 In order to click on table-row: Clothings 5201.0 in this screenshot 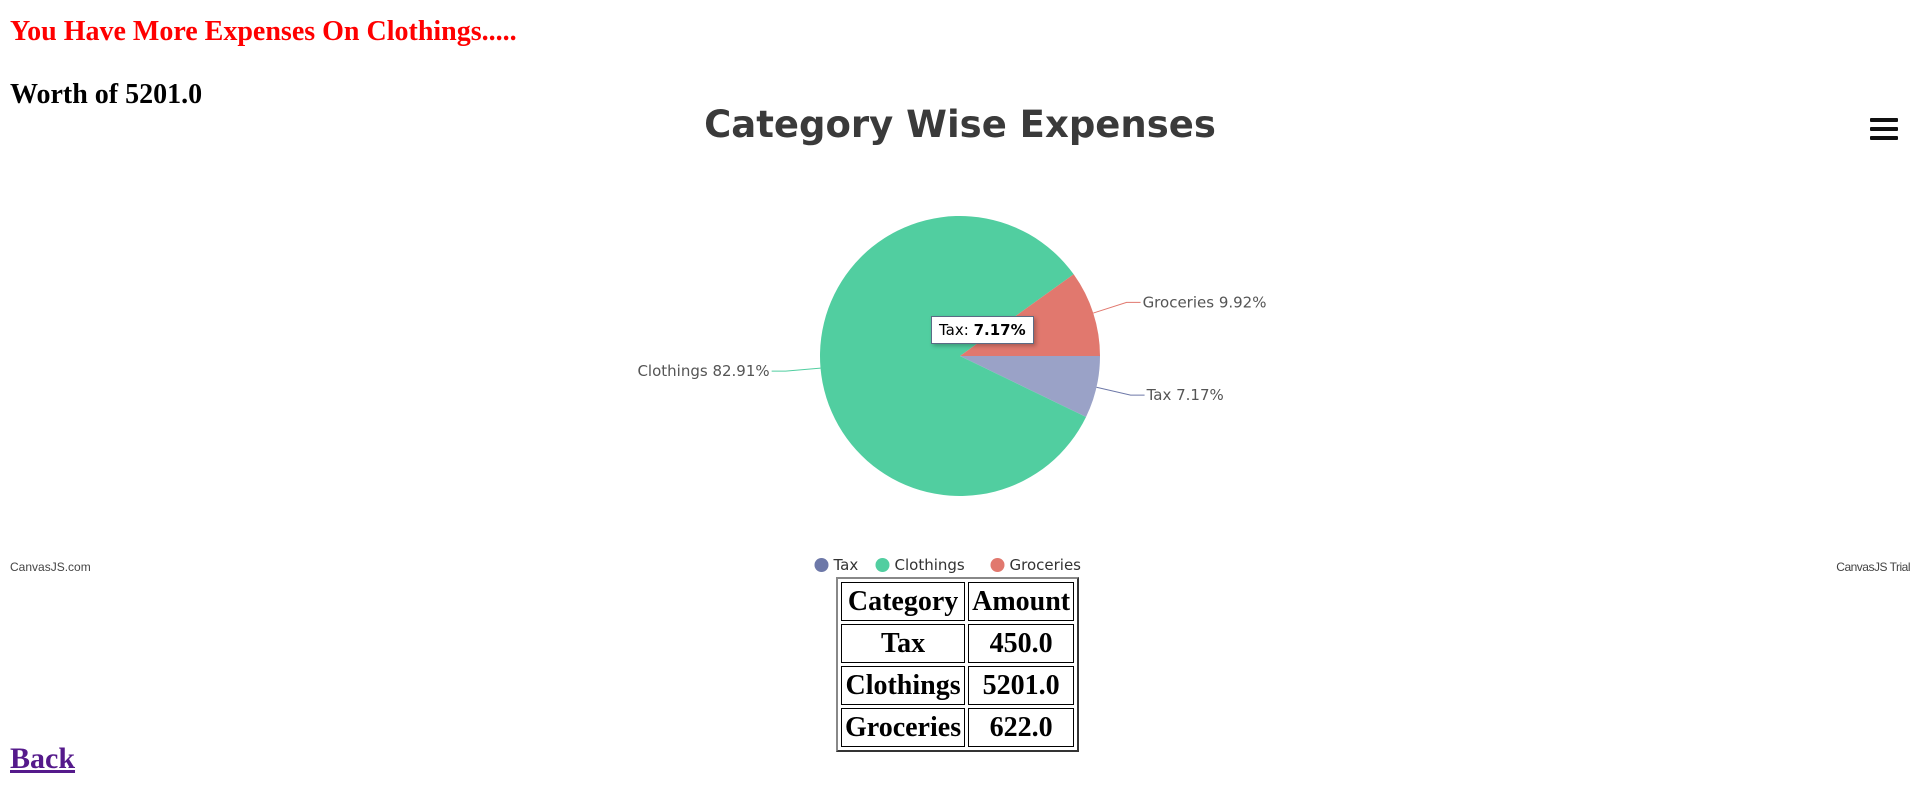, I will do `click(958, 685)`.